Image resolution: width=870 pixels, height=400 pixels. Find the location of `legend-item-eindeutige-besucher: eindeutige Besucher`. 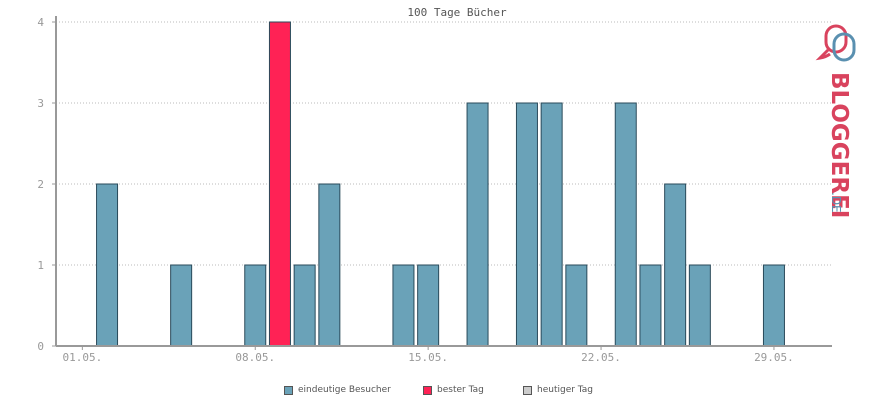

legend-item-eindeutige-besucher: eindeutige Besucher is located at coordinates (337, 390).